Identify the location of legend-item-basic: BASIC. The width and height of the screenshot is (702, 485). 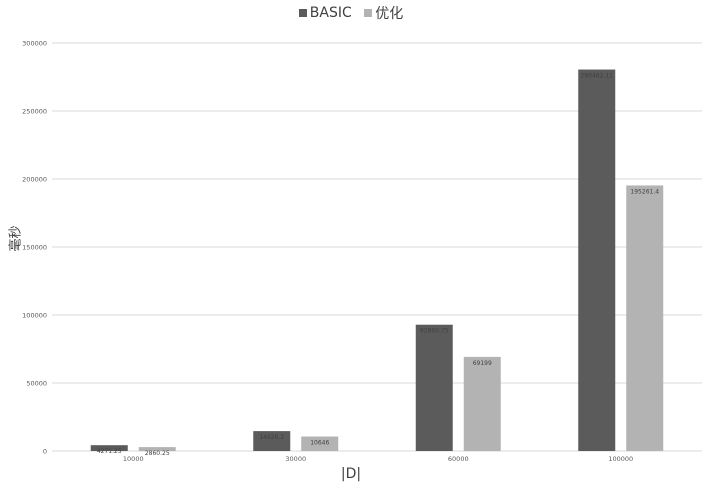
(325, 13).